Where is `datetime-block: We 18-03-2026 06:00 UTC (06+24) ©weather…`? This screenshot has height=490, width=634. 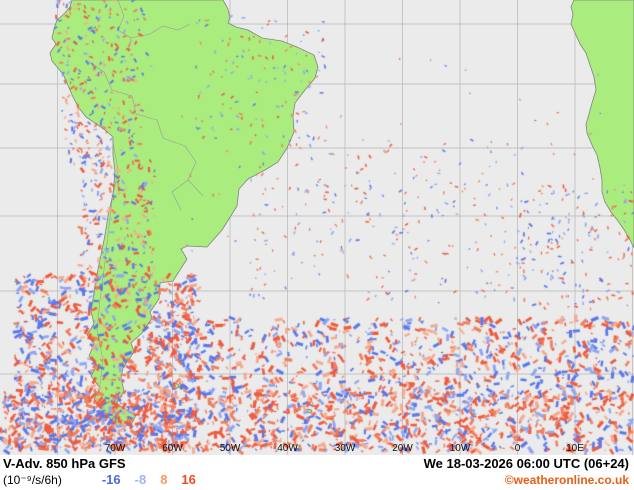
datetime-block: We 18-03-2026 06:00 UTC (06+24) ©weather… is located at coordinates (526, 472).